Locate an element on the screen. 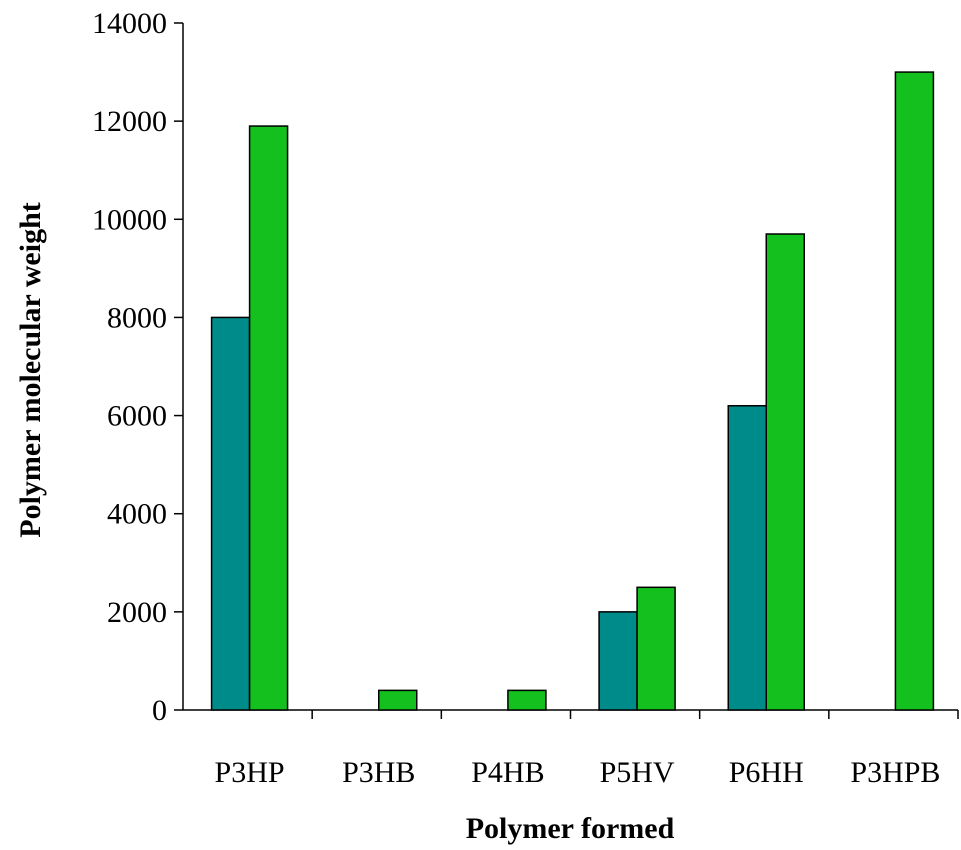 This screenshot has width=961, height=850. x-axis-title: Polymer formed is located at coordinates (570, 828).